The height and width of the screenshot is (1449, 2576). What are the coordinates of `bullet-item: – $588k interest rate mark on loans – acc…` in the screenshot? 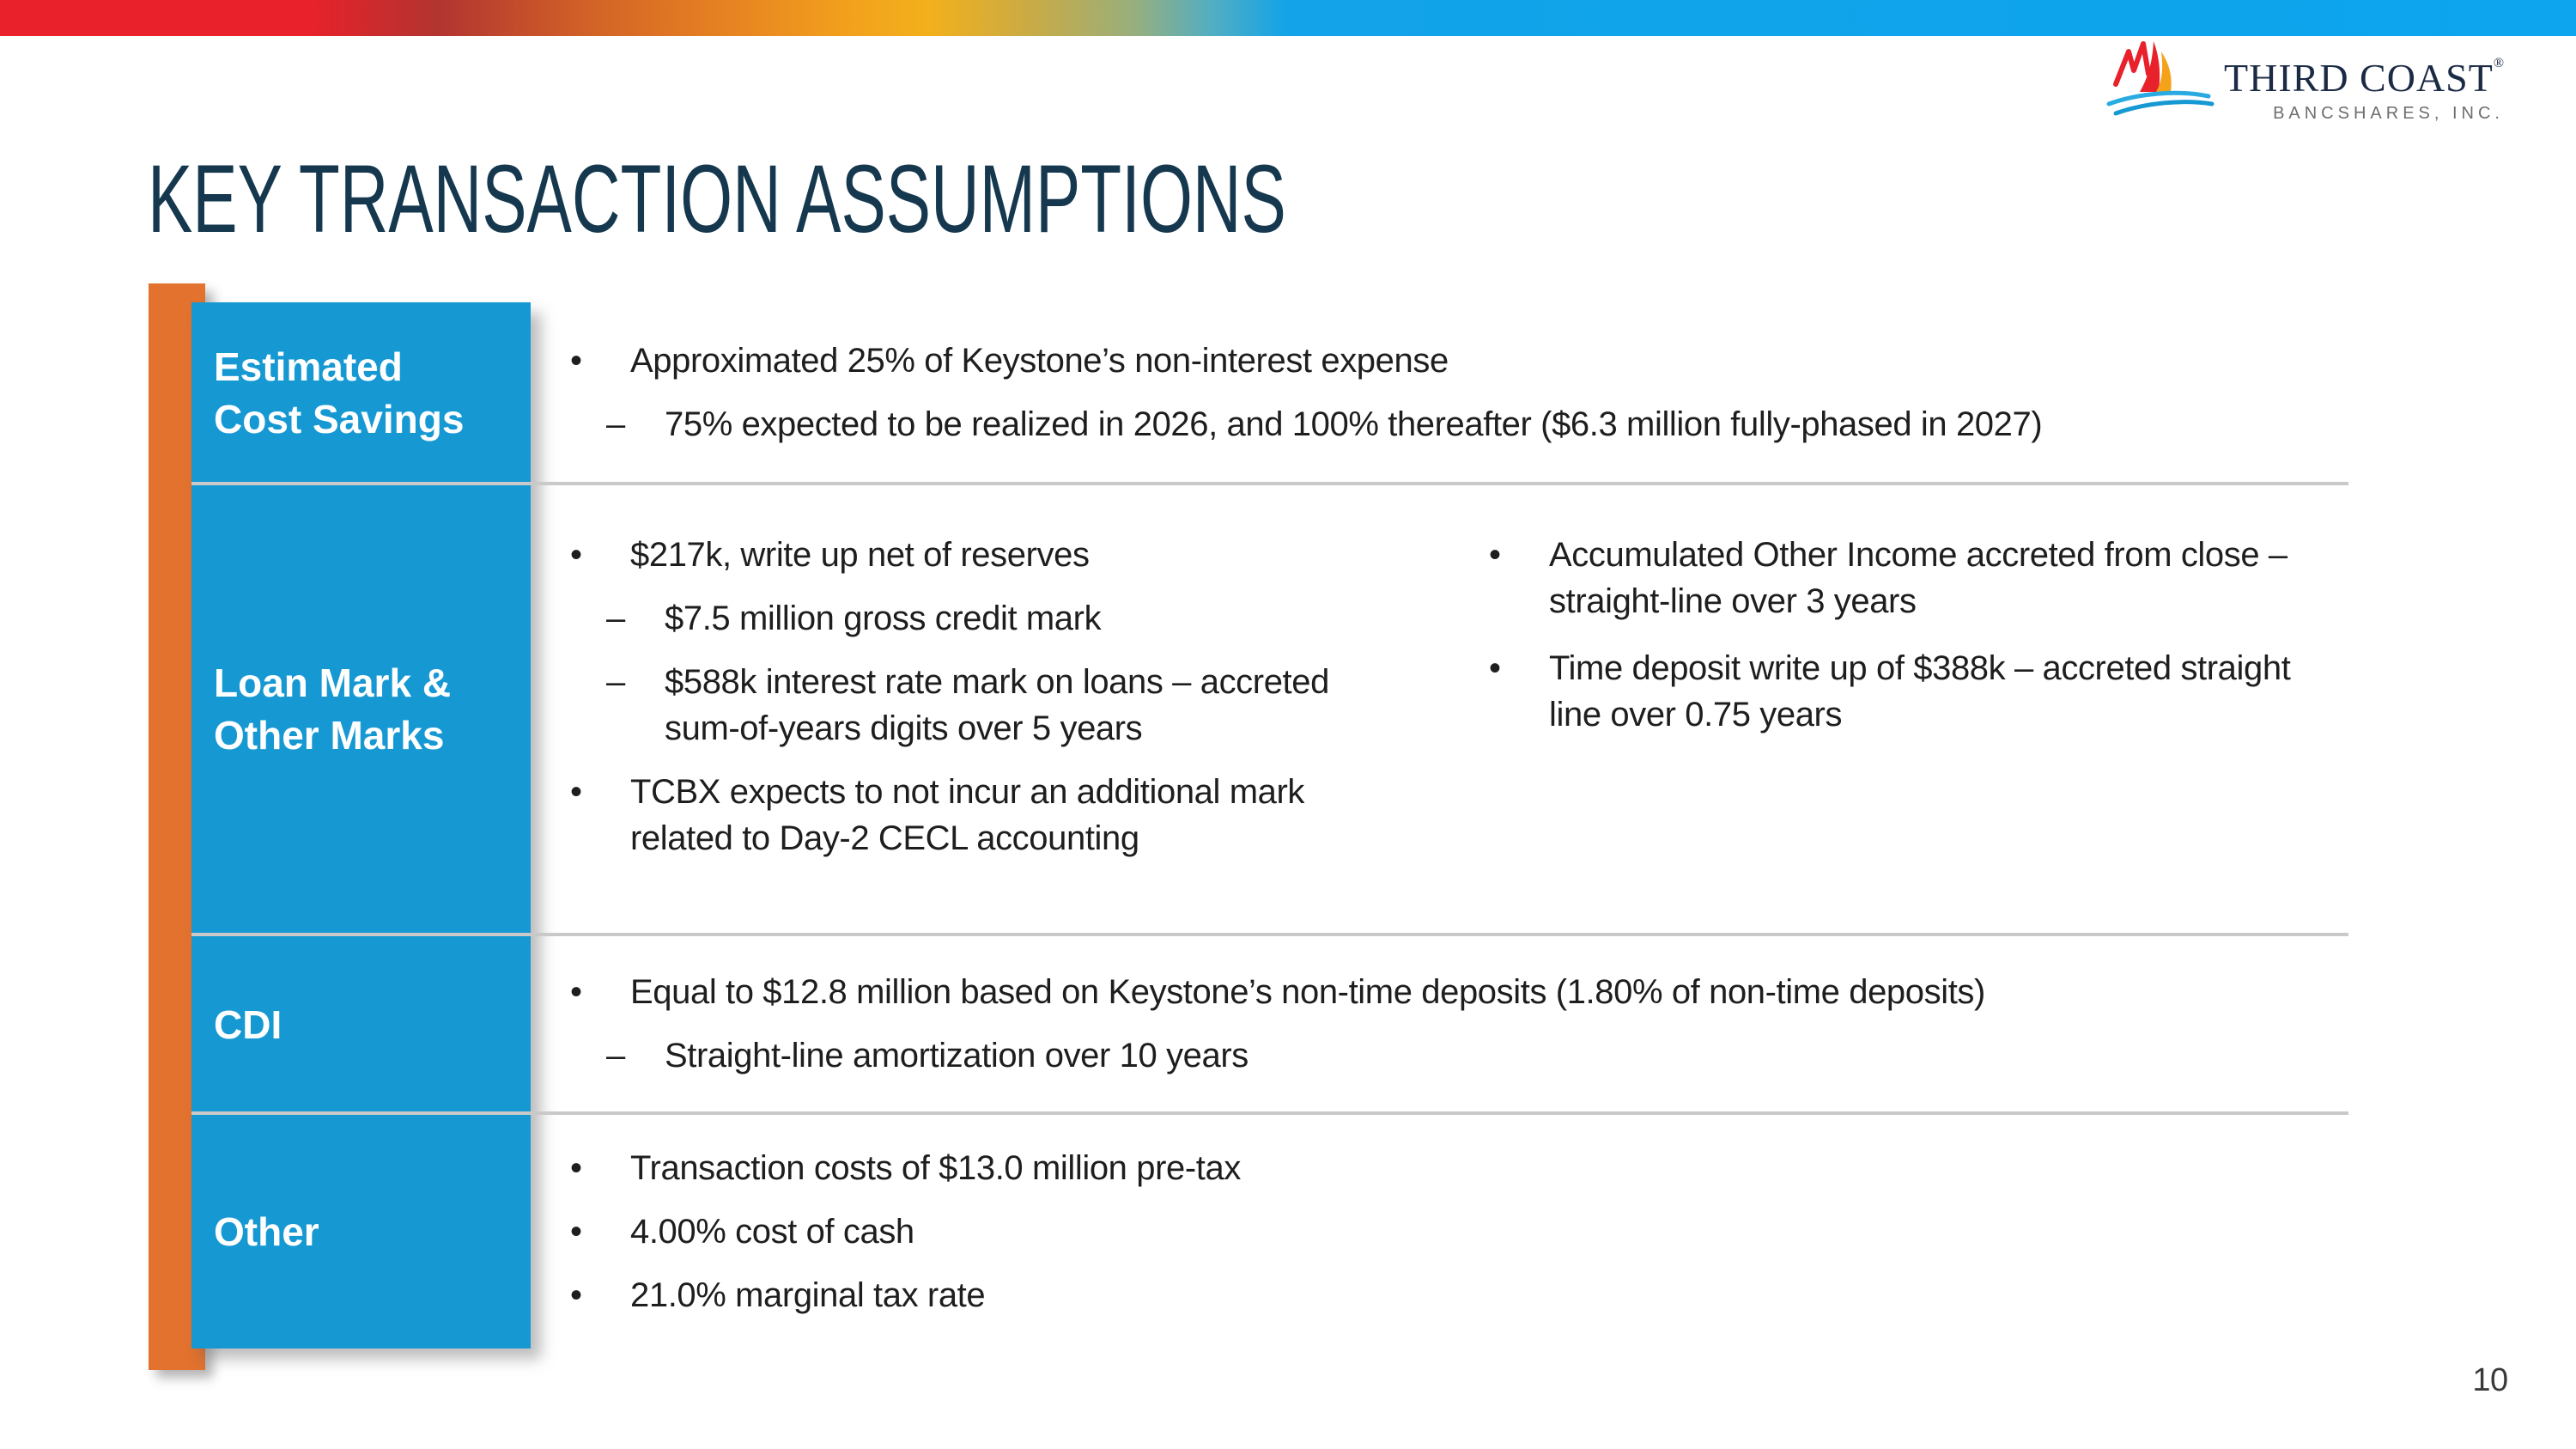 It's located at (1017, 705).